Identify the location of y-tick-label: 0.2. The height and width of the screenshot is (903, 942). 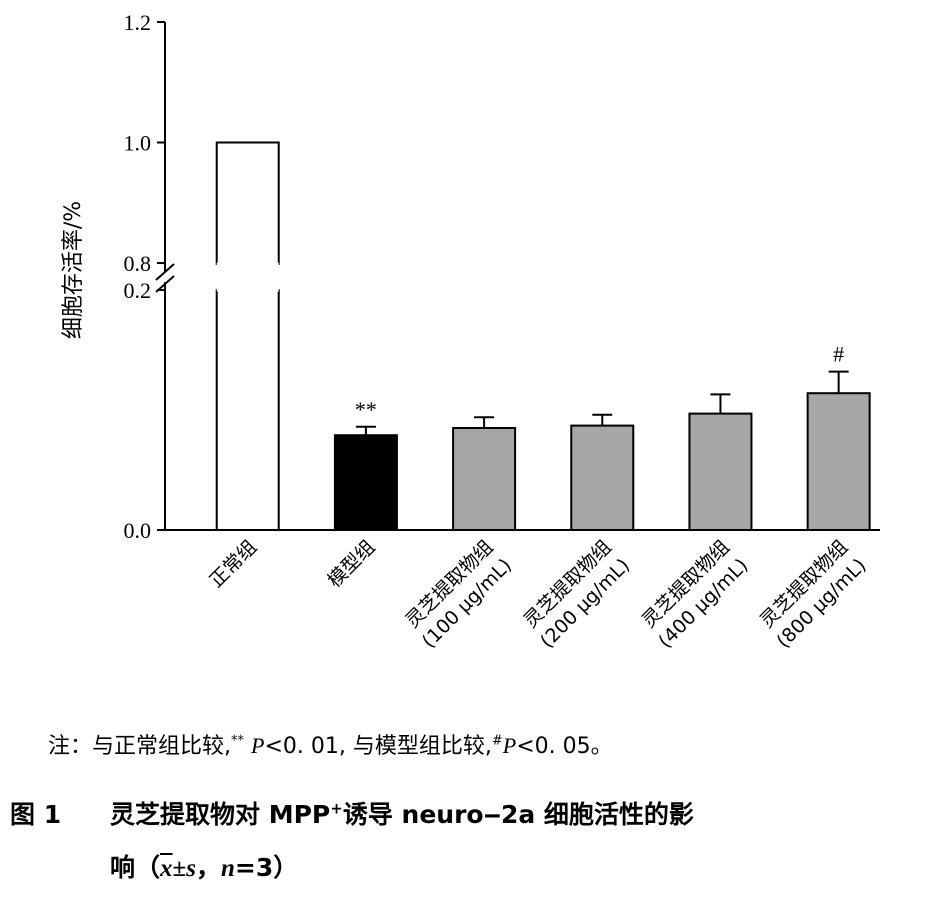
(138, 290).